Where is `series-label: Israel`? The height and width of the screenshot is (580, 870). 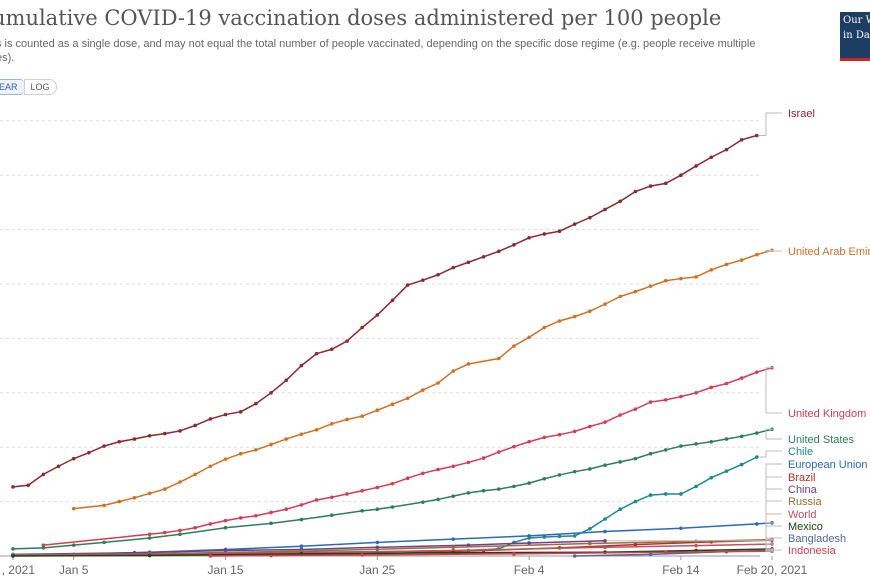
series-label: Israel is located at coordinates (801, 114).